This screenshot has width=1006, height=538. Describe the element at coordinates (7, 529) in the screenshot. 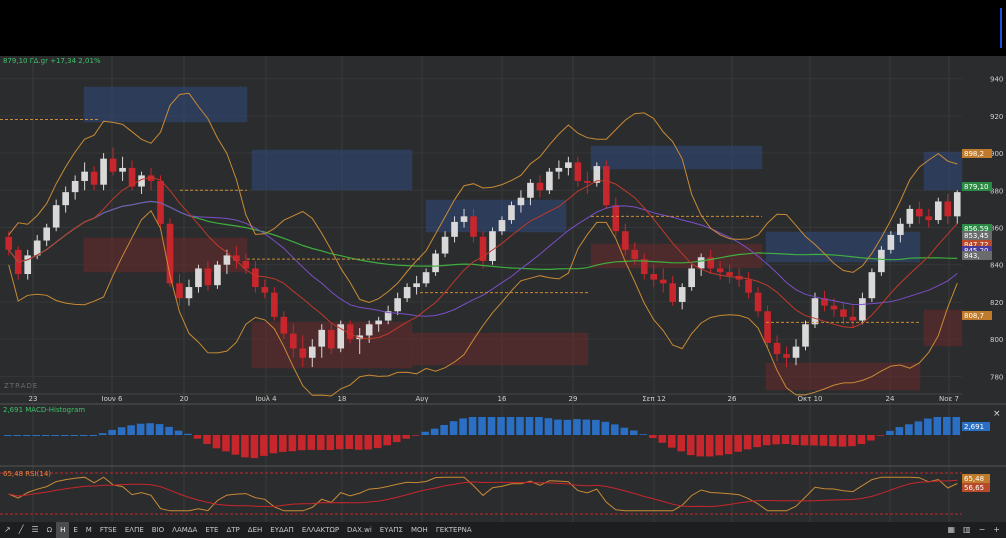

I see `pointer-icon: ↗` at that location.